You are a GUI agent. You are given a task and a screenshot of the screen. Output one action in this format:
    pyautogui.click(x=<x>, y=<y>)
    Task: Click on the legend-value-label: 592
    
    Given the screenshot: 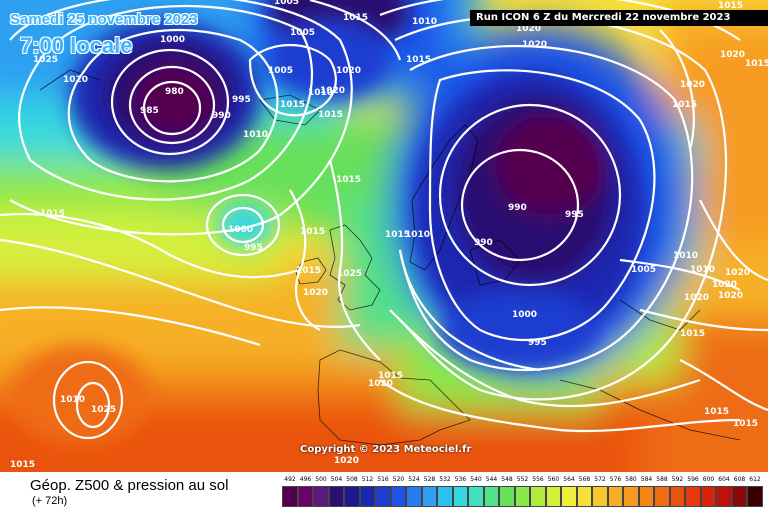 What is the action you would take?
    pyautogui.click(x=677, y=479)
    